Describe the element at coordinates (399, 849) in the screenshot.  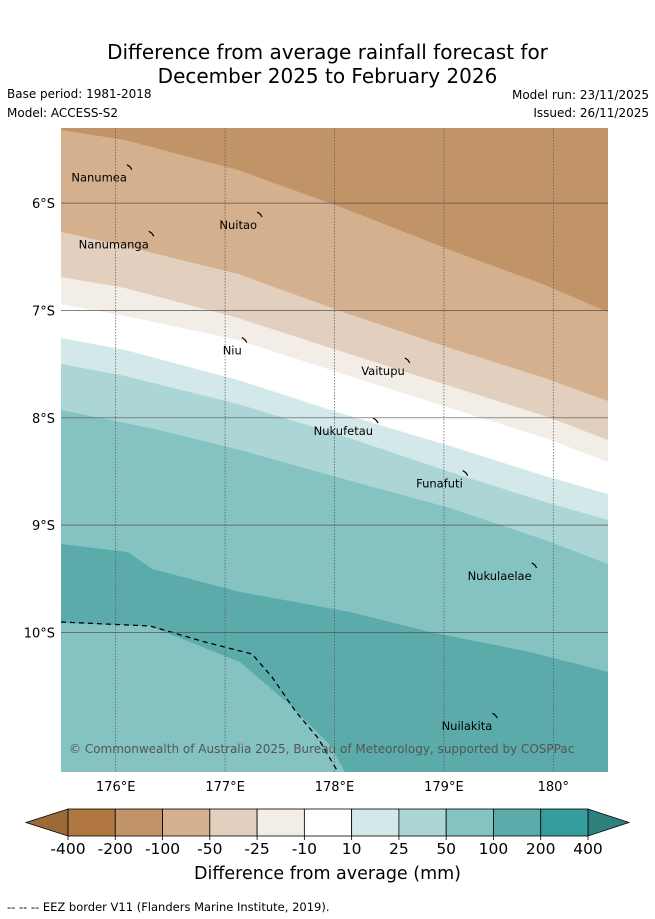
I see `colorbar-tick-label-7: 25` at that location.